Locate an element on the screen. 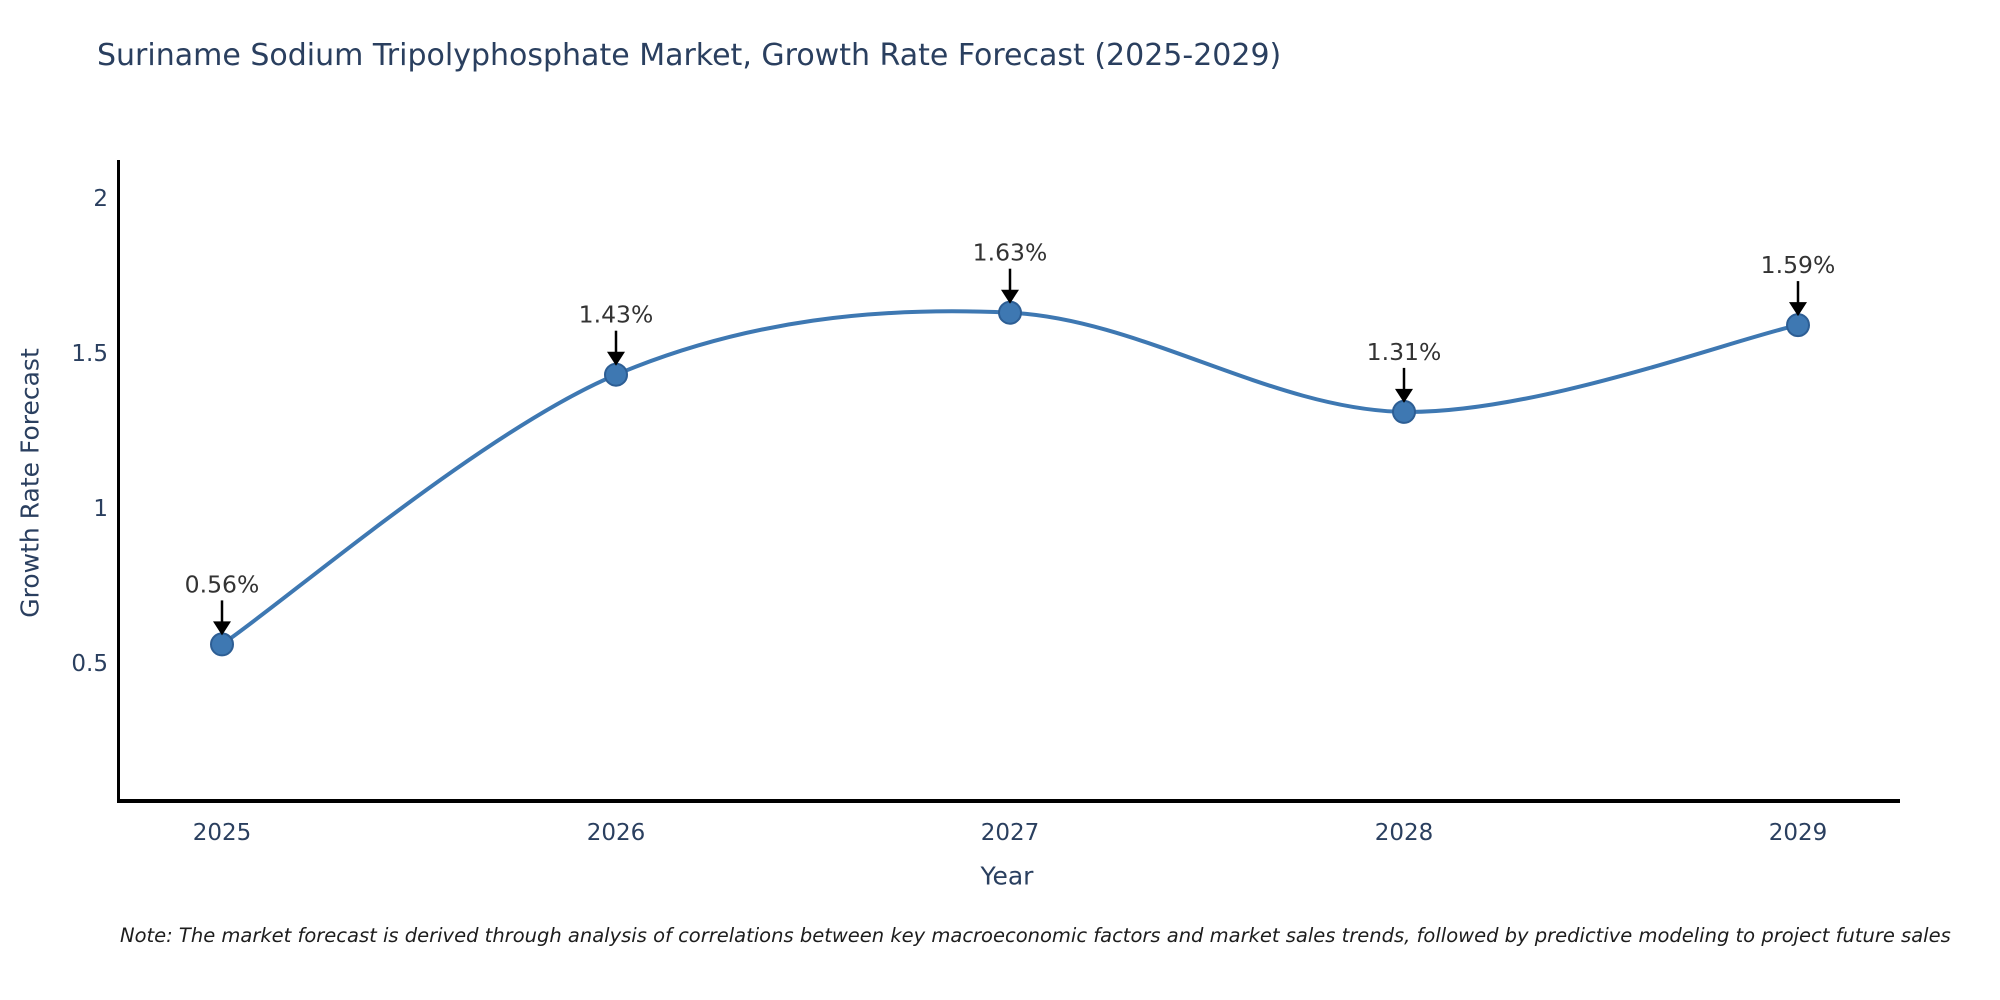 This screenshot has width=2000, height=1000. x-tick-label: 2026 is located at coordinates (616, 833).